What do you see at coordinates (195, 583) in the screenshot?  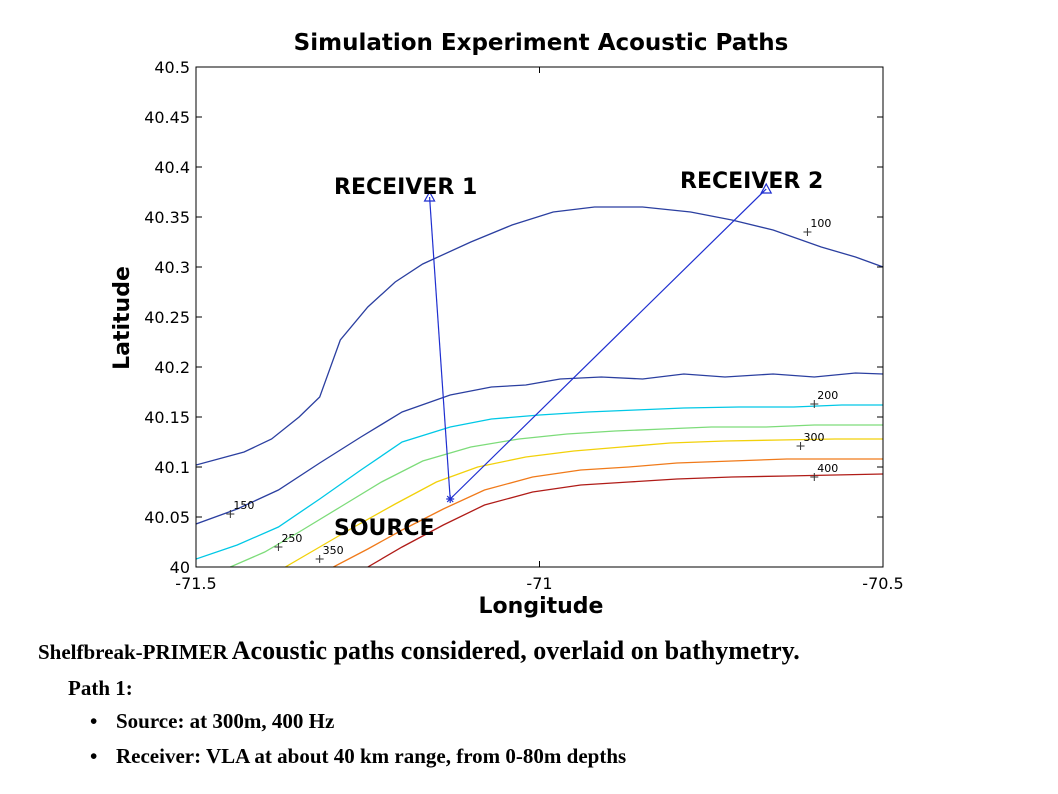 I see `x-tick-label: -71.5` at bounding box center [195, 583].